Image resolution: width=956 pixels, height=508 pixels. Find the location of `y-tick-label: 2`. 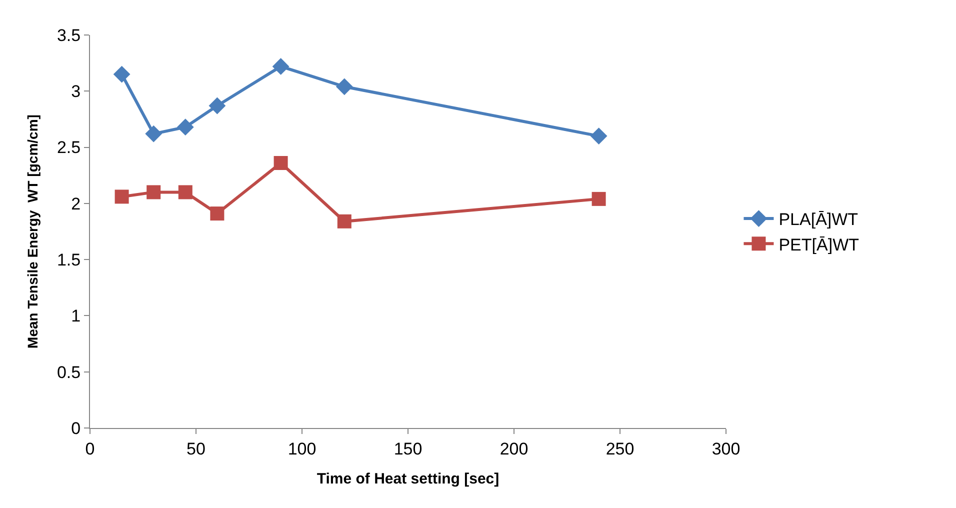

y-tick-label: 2 is located at coordinates (76, 204).